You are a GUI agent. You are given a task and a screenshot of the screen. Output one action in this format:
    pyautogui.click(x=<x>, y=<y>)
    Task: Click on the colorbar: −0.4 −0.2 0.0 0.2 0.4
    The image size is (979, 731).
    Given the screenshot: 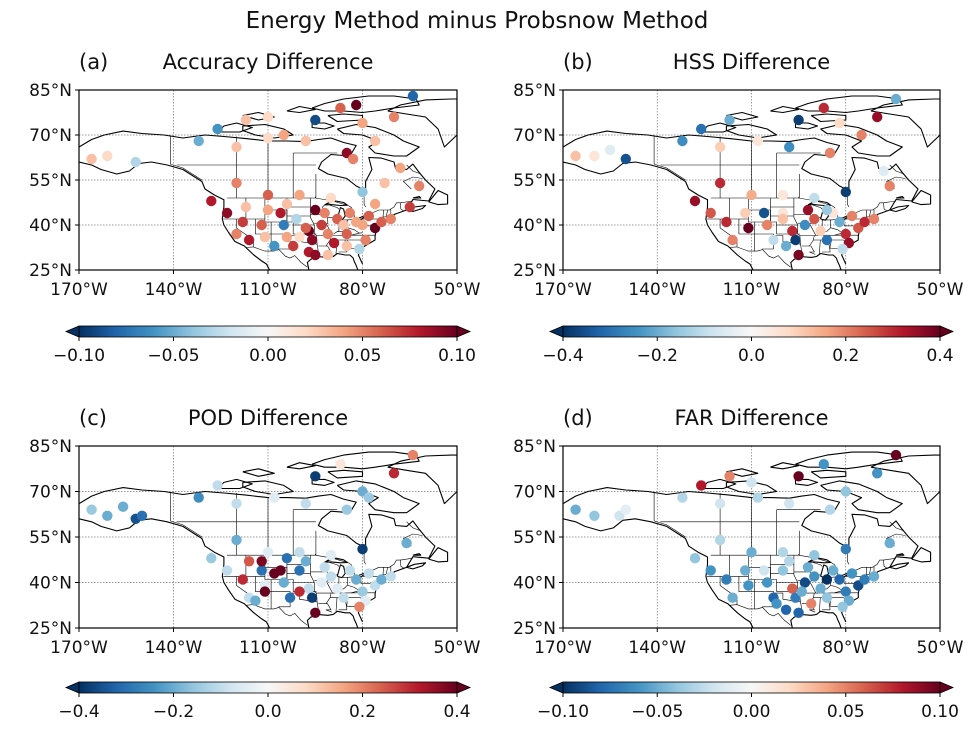 What is the action you would take?
    pyautogui.click(x=265, y=701)
    